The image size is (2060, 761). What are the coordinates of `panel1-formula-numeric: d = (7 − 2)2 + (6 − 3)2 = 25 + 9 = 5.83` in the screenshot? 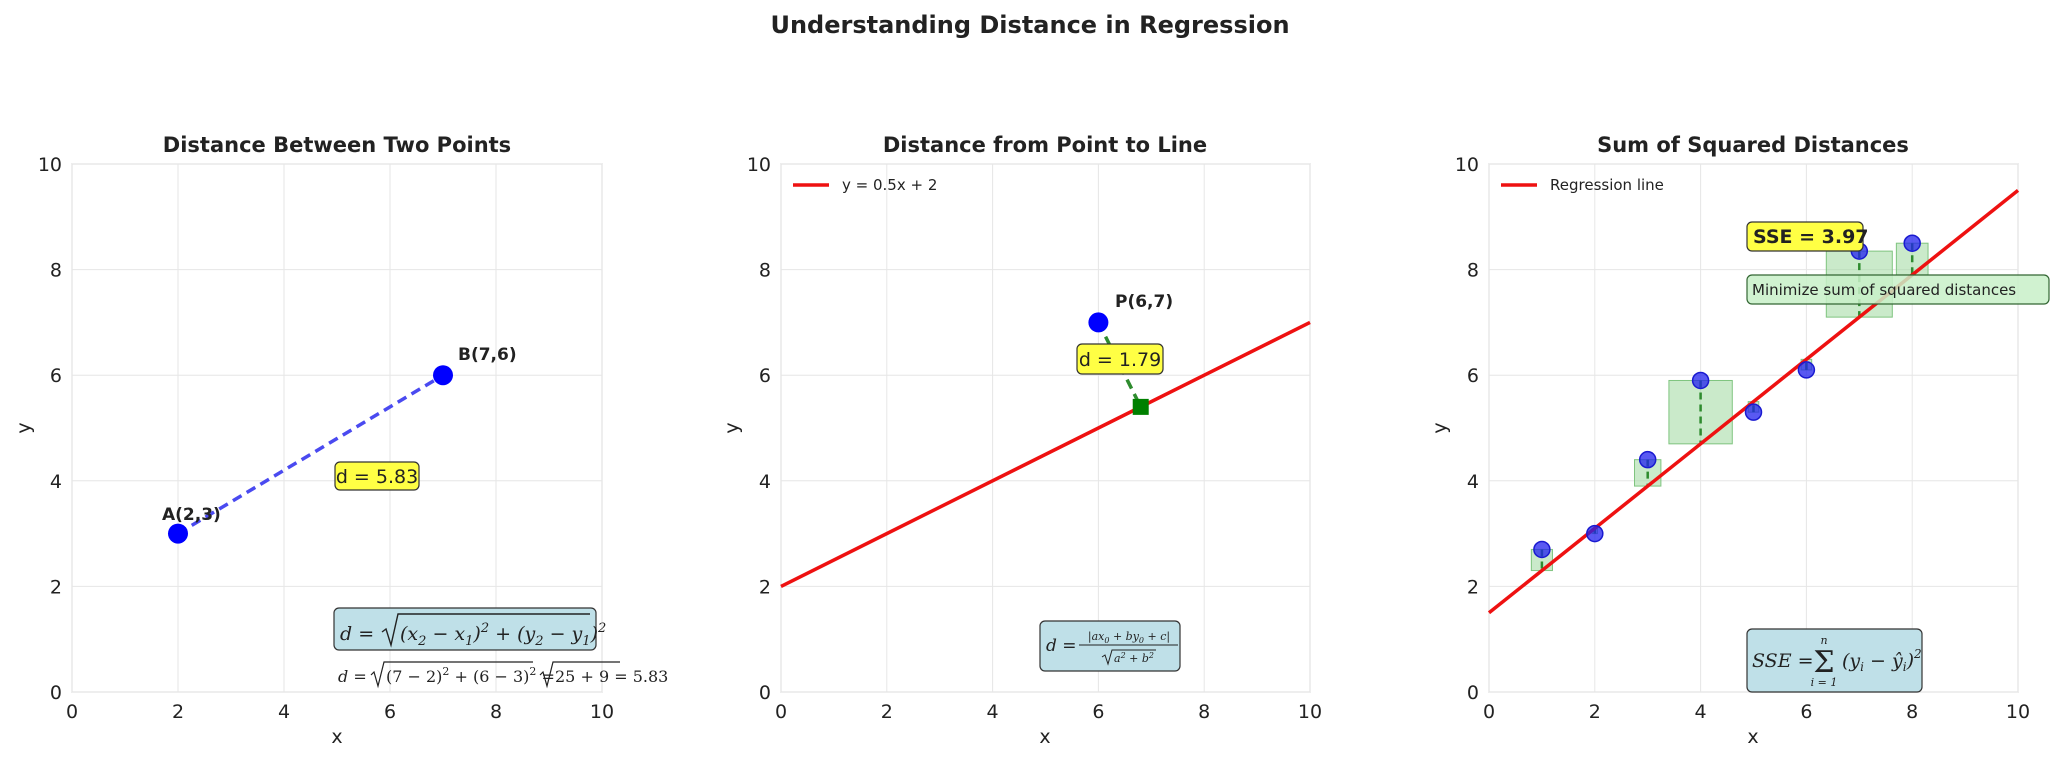 It's located at (503, 675).